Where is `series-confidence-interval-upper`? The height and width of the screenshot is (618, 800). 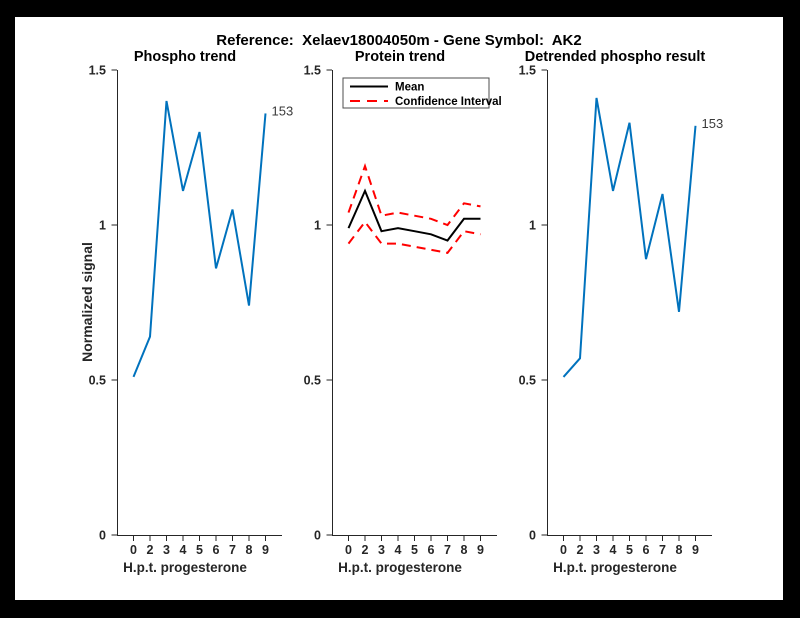
series-confidence-interval-upper is located at coordinates (414, 195).